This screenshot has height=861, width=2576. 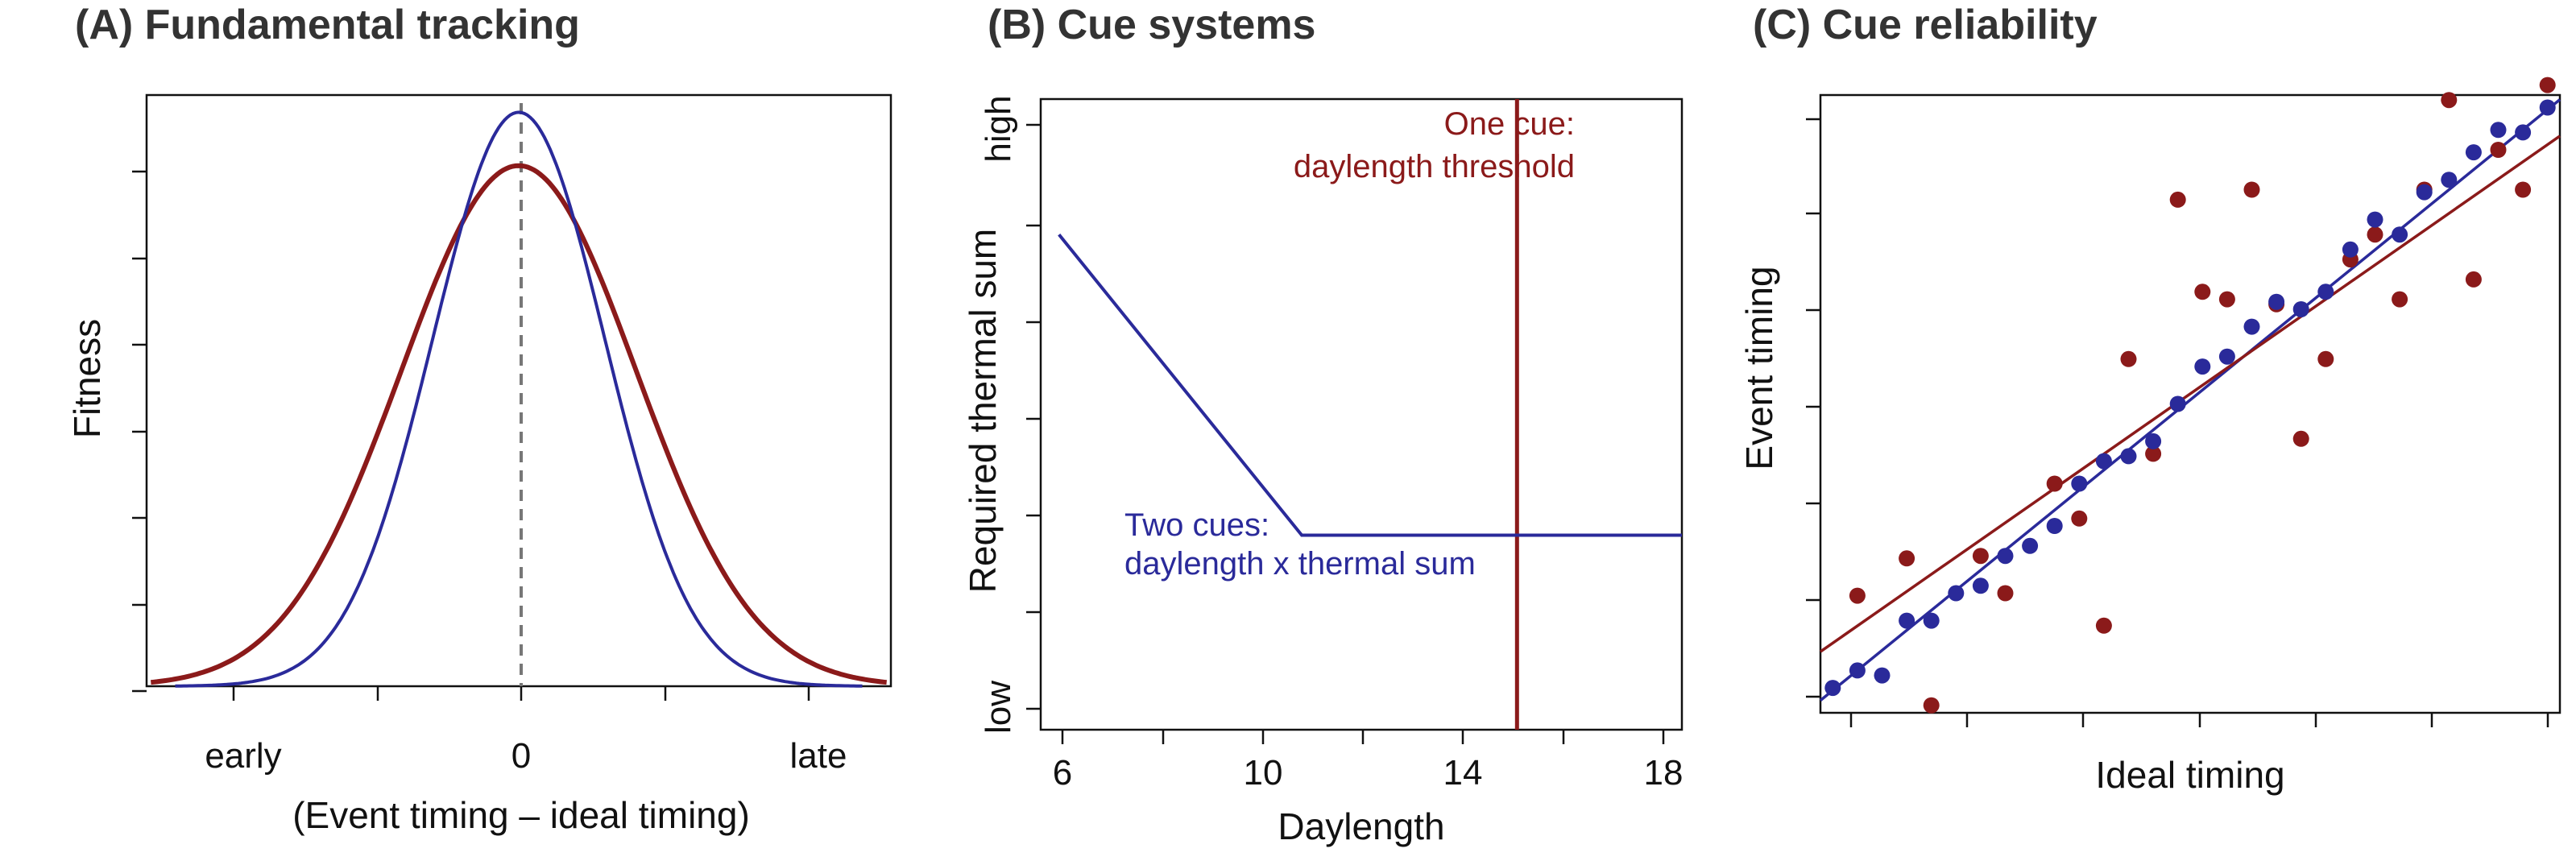 I want to click on one-cue-label: daylength threshold, so click(x=1434, y=166).